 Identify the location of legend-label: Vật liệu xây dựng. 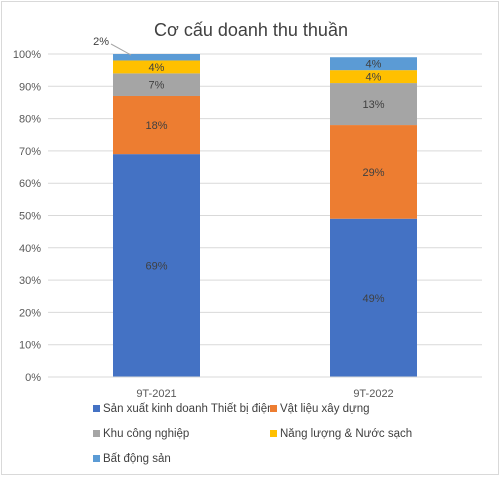
(325, 409).